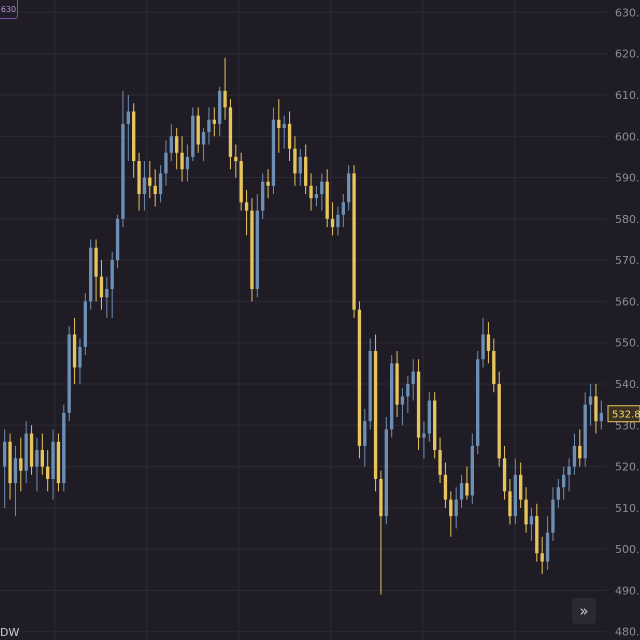  What do you see at coordinates (627, 95) in the screenshot?
I see `y-tick-label: 610.00` at bounding box center [627, 95].